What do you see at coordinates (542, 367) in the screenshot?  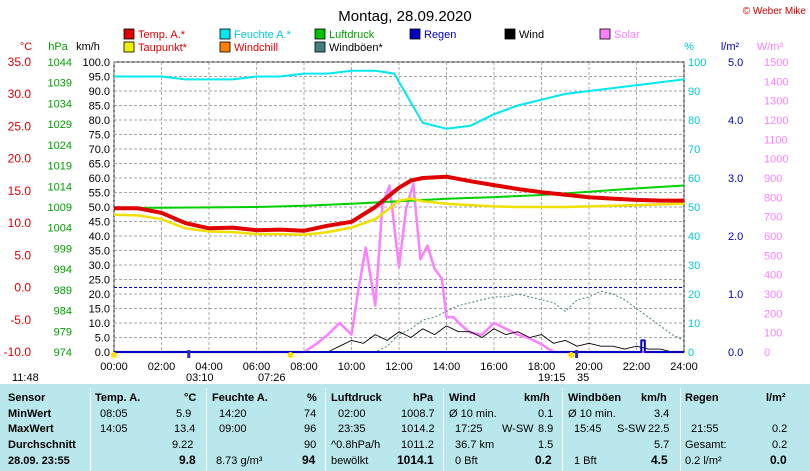 I see `tick-x: 18:00` at bounding box center [542, 367].